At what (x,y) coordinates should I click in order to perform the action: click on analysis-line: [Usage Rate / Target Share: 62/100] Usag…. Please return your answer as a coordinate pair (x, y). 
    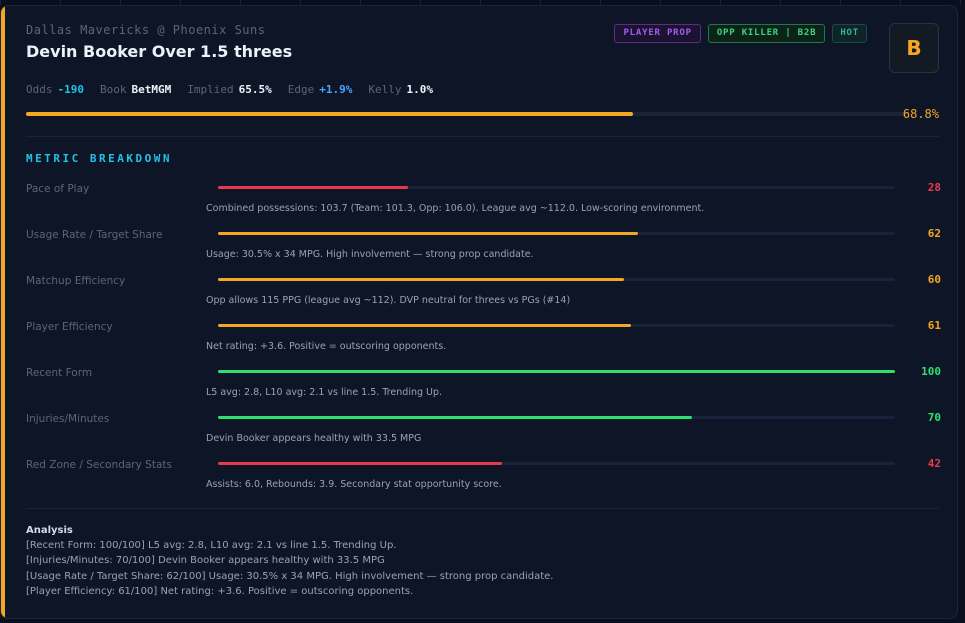
    Looking at the image, I should click on (290, 576).